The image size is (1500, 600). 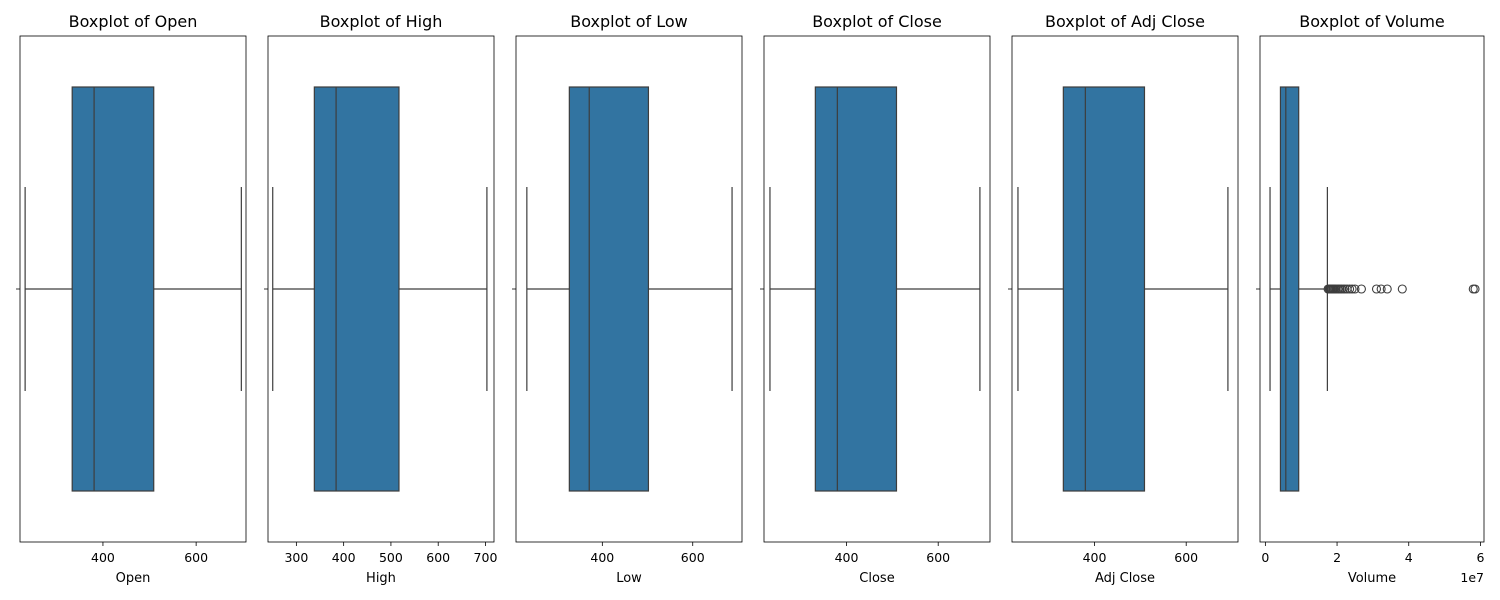 I want to click on panel-2: Boxplot of High High 300 400 500 600 700, so click(x=380, y=299).